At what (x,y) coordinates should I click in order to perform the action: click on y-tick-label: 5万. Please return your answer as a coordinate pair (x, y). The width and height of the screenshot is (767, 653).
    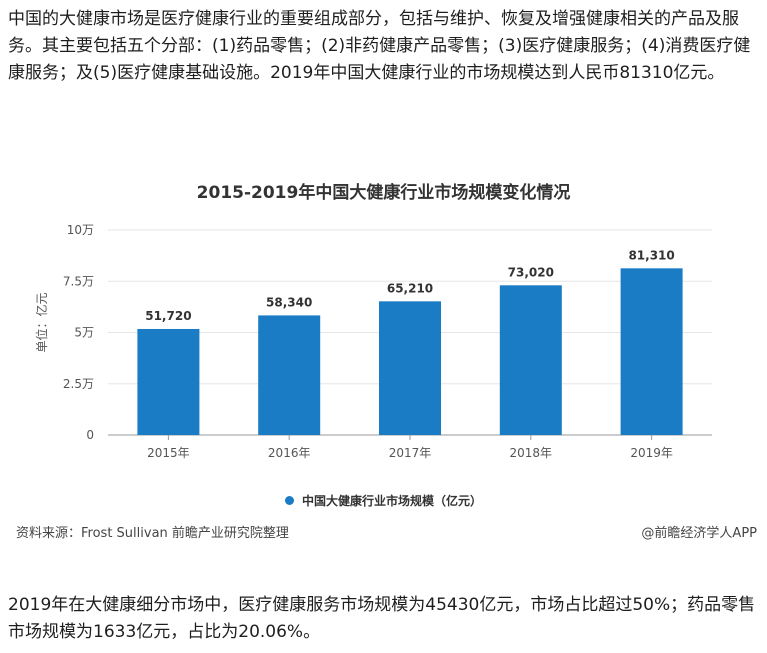
    Looking at the image, I should click on (84, 333).